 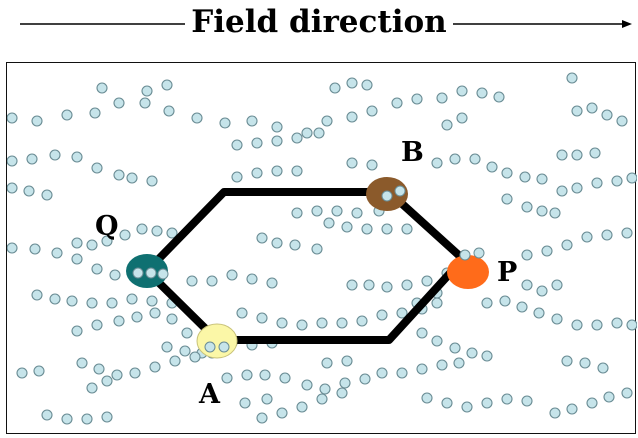 What do you see at coordinates (387, 194) in the screenshot?
I see `node-b` at bounding box center [387, 194].